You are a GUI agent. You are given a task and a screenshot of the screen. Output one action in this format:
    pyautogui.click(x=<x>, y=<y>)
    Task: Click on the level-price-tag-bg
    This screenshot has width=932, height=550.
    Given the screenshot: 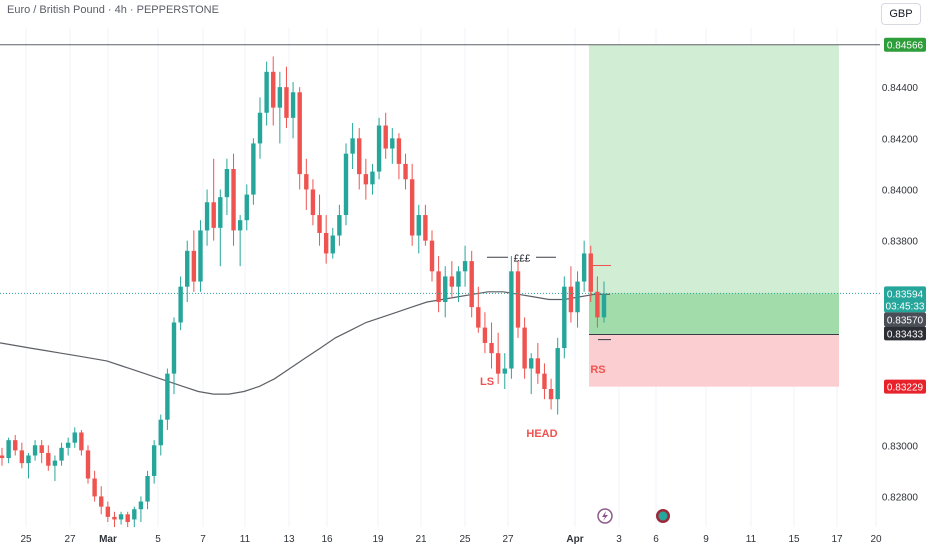 What is the action you would take?
    pyautogui.click(x=905, y=333)
    